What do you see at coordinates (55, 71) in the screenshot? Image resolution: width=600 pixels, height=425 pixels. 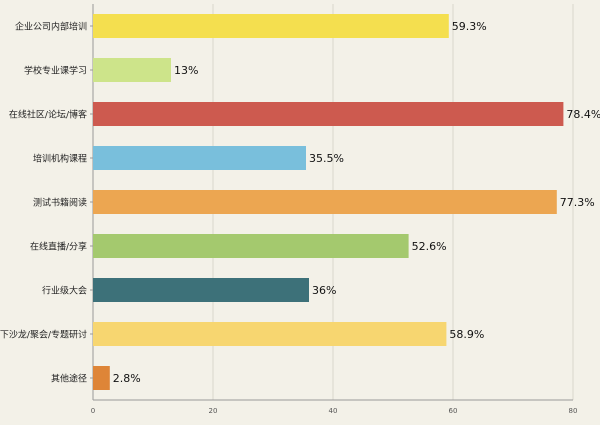 I see `category-label: 学校专业课学习` at bounding box center [55, 71].